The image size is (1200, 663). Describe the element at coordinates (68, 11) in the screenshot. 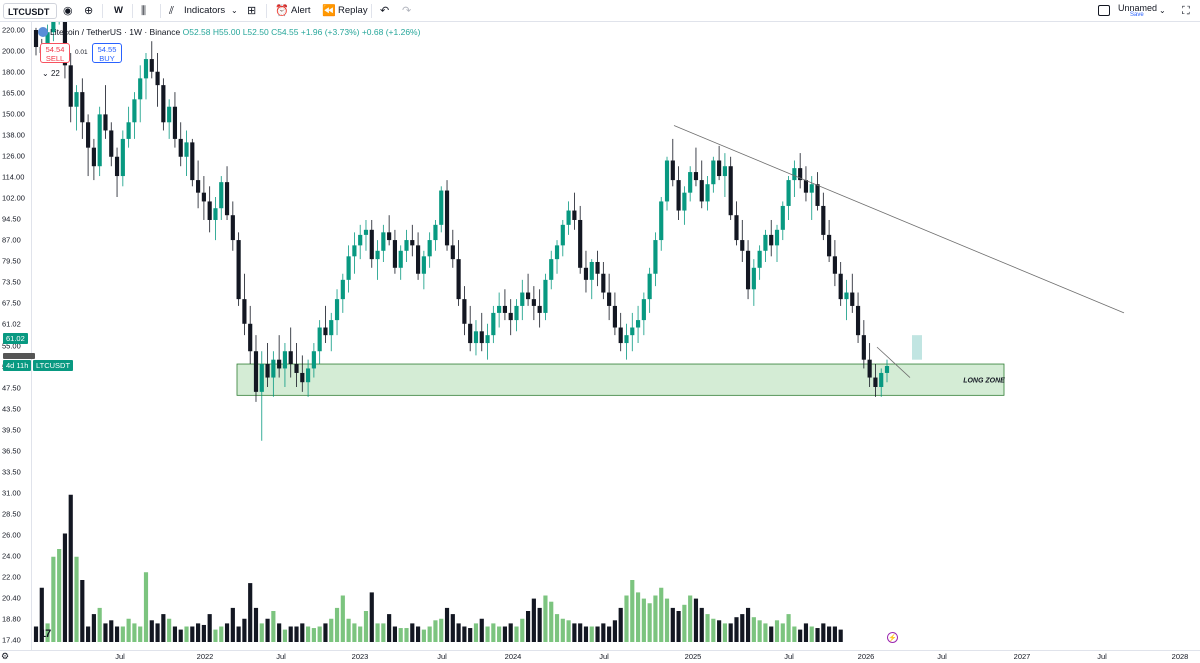

I see `eye-icon: ◉` at that location.